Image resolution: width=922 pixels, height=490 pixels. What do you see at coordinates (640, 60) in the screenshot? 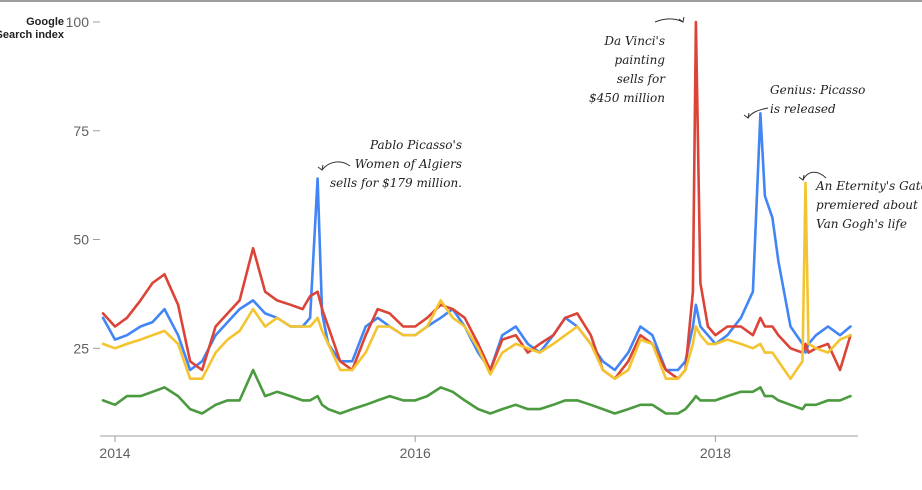
I see `annotation-davinci-line: painting` at bounding box center [640, 60].